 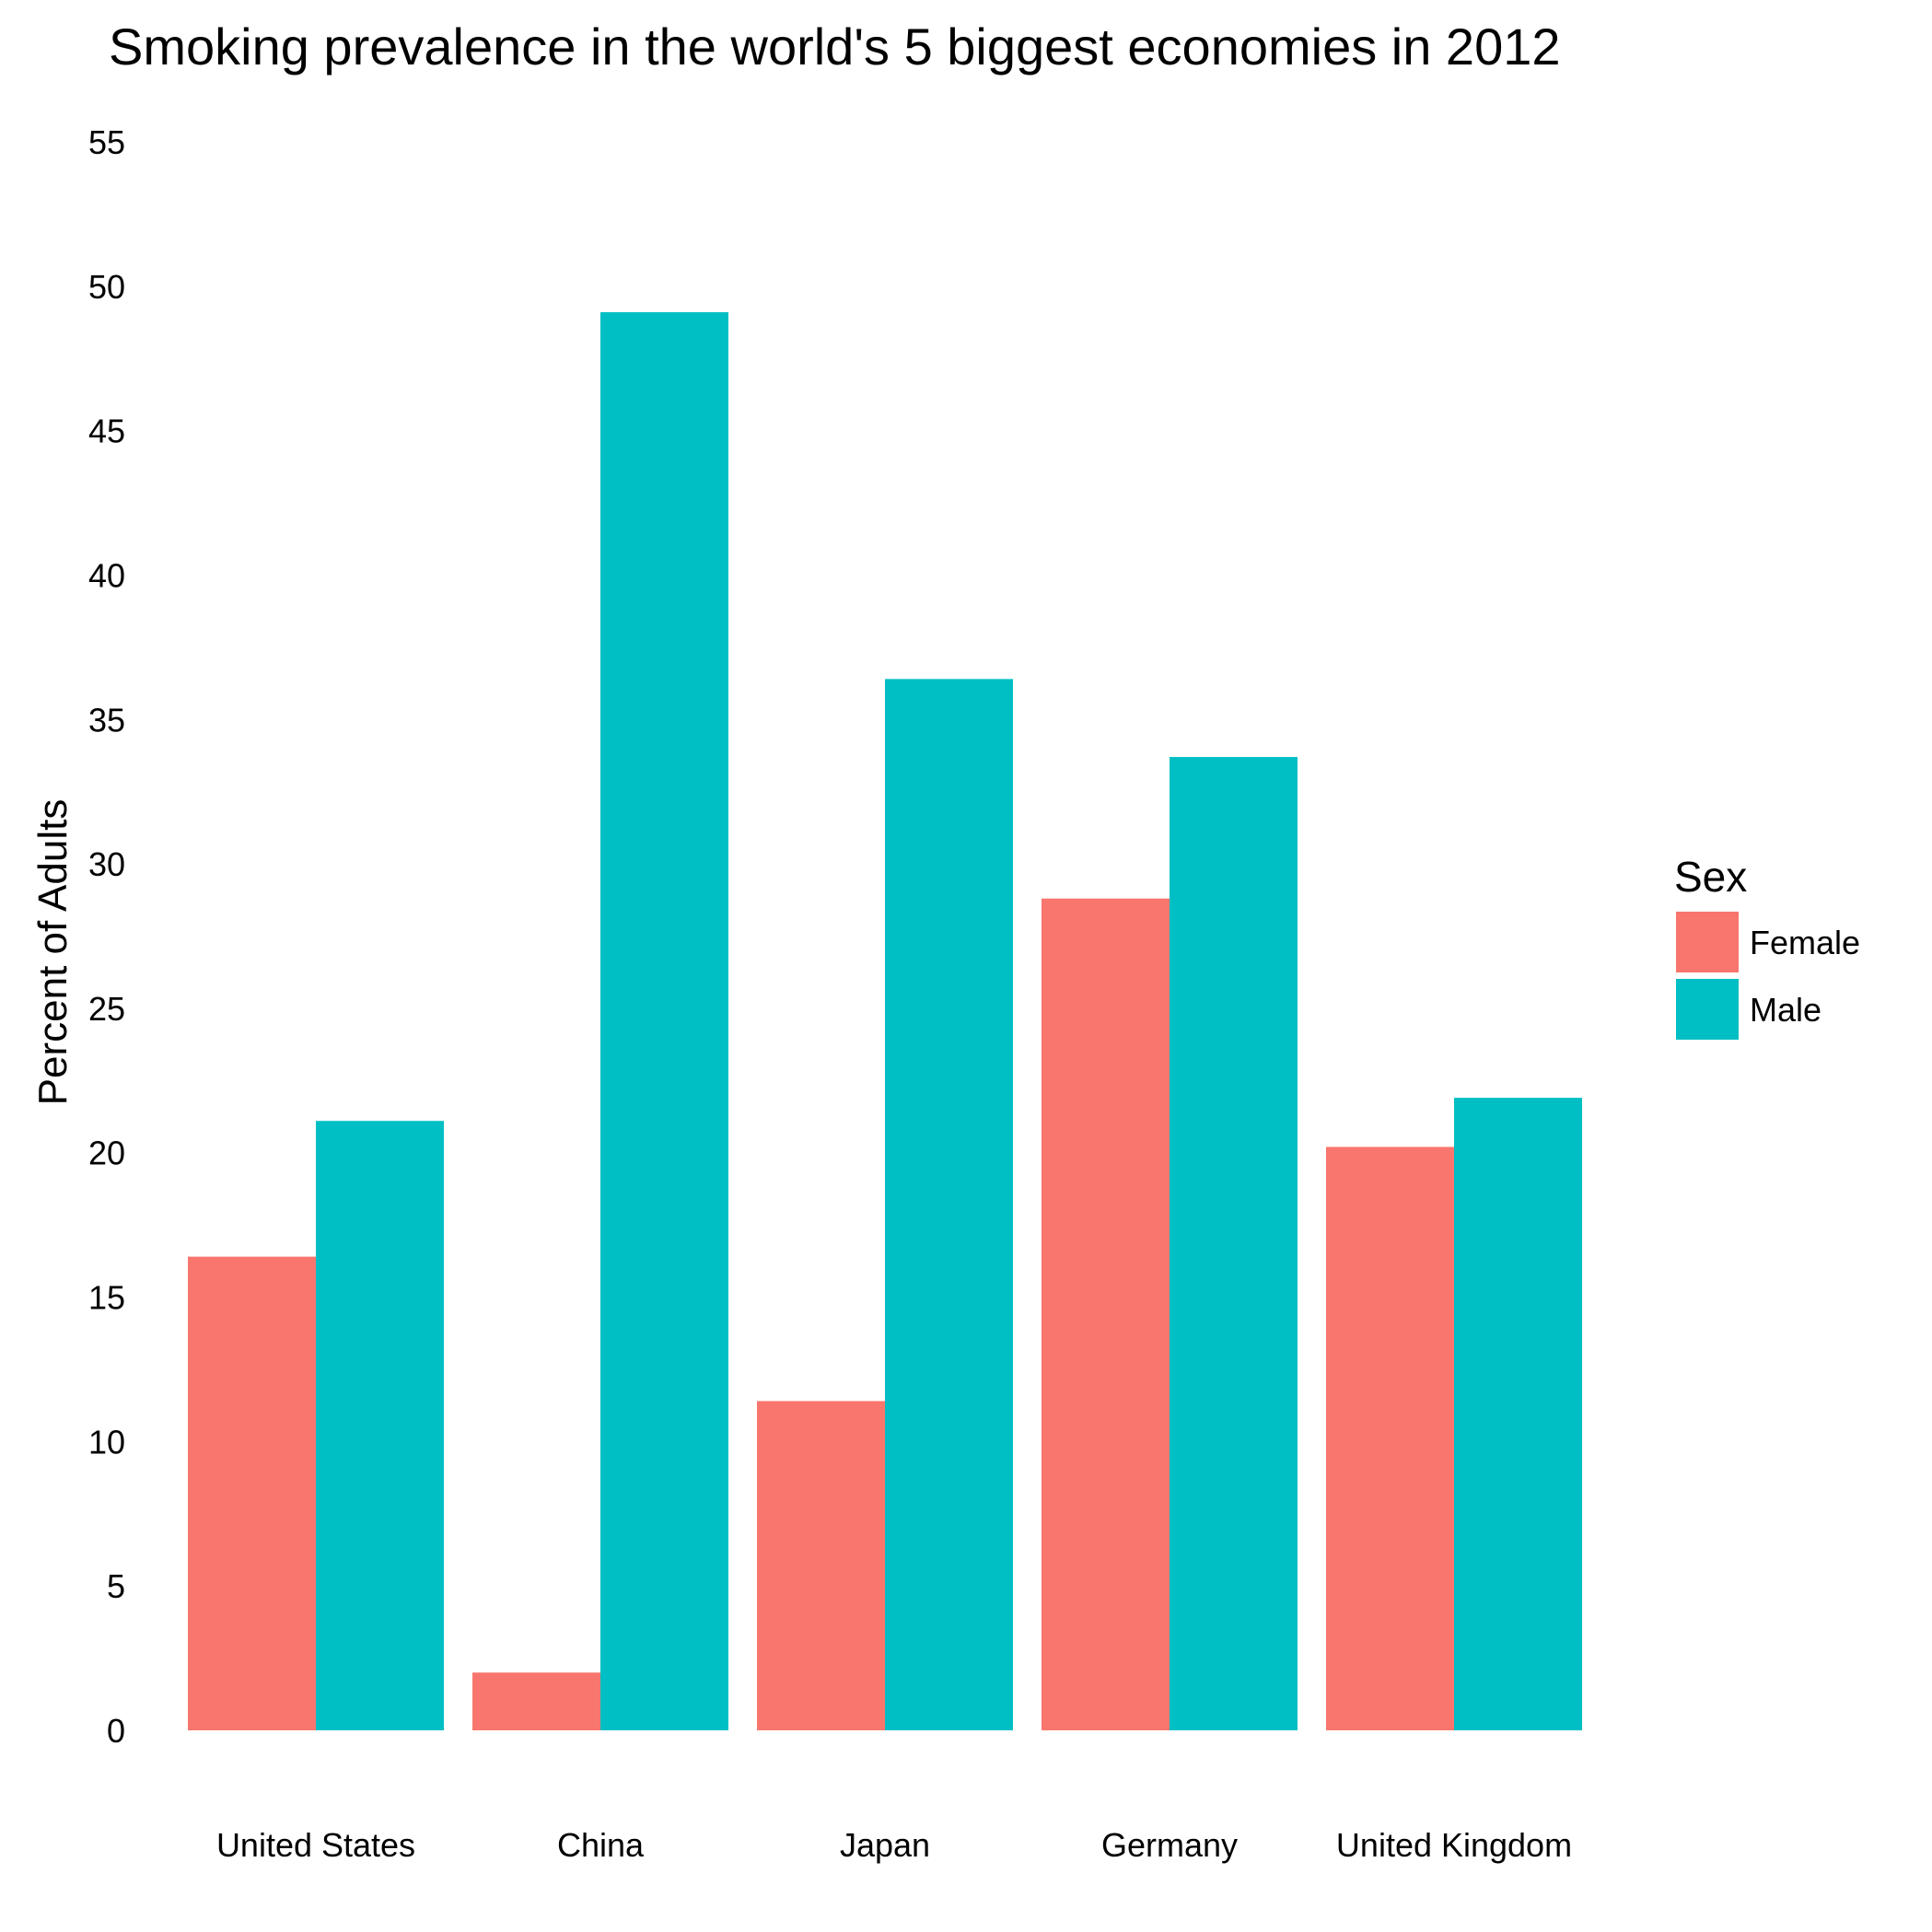 What do you see at coordinates (380, 1425) in the screenshot?
I see `bar-male-united-states` at bounding box center [380, 1425].